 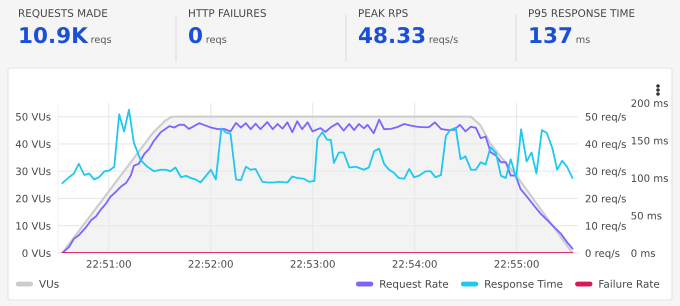 I want to click on x-tick-label: 22:54:00, so click(x=414, y=264).